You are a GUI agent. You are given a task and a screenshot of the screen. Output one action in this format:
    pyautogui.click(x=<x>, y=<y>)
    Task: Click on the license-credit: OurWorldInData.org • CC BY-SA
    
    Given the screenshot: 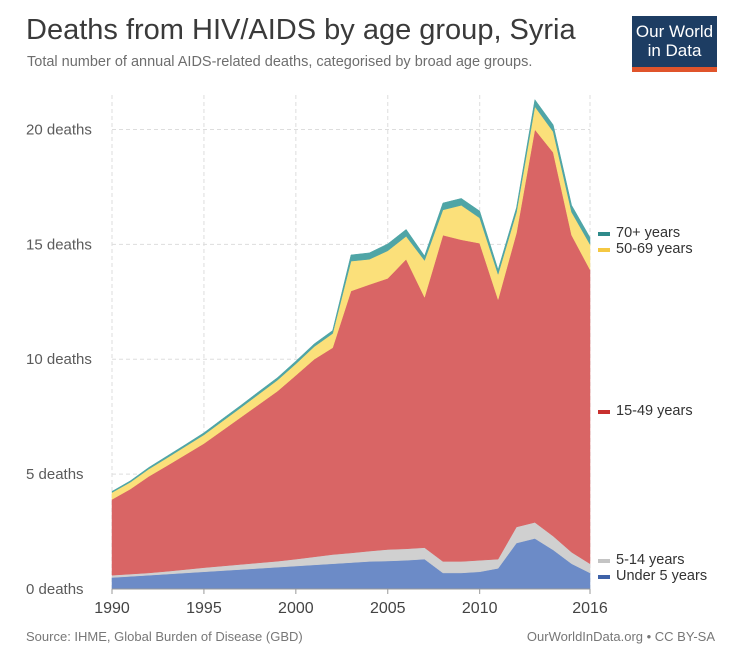 What is the action you would take?
    pyautogui.click(x=620, y=636)
    